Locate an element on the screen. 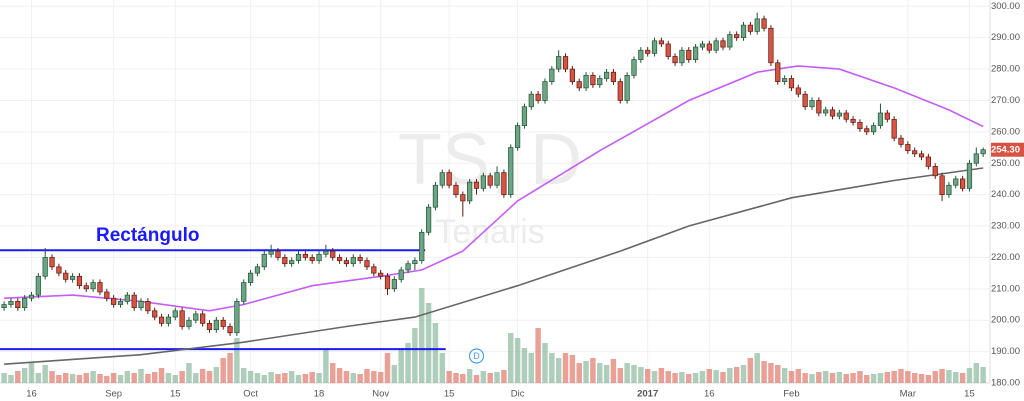 The image size is (1024, 401). event-label: D is located at coordinates (476, 356).